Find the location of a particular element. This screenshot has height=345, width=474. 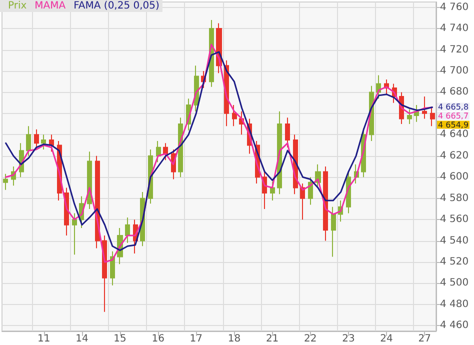

y-tick-label: 4 520 is located at coordinates (454, 262).